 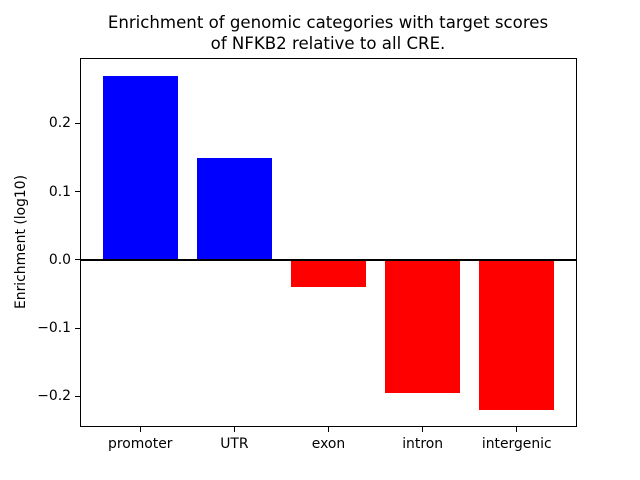 I want to click on x-tick-label-intron: intron, so click(x=423, y=444).